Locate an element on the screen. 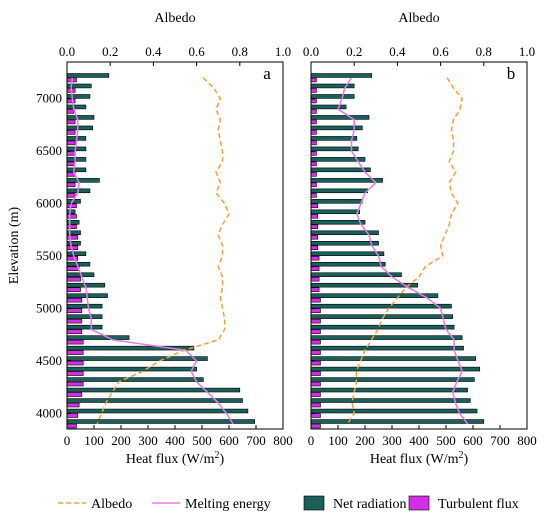 This screenshot has width=550, height=518. top-axis-title: Albedo is located at coordinates (174, 18).